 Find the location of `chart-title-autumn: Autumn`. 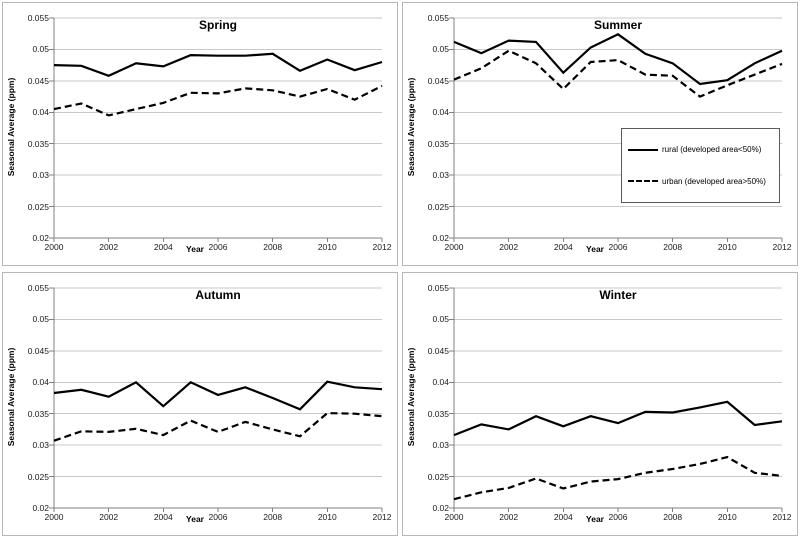

chart-title-autumn: Autumn is located at coordinates (218, 295).